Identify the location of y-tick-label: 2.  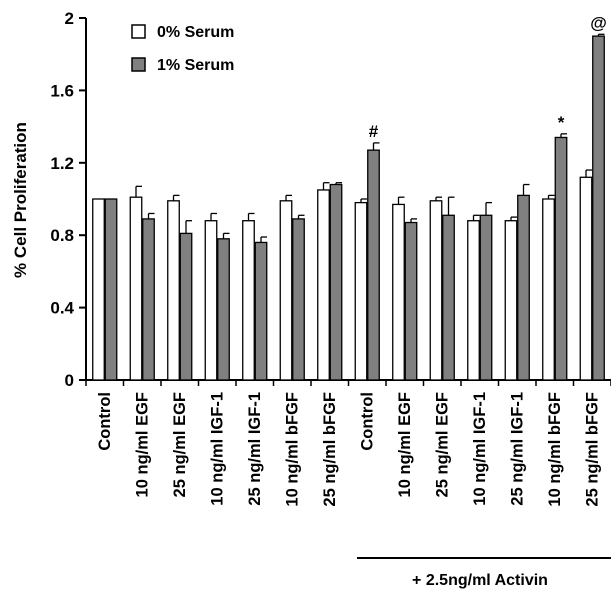
(69, 18).